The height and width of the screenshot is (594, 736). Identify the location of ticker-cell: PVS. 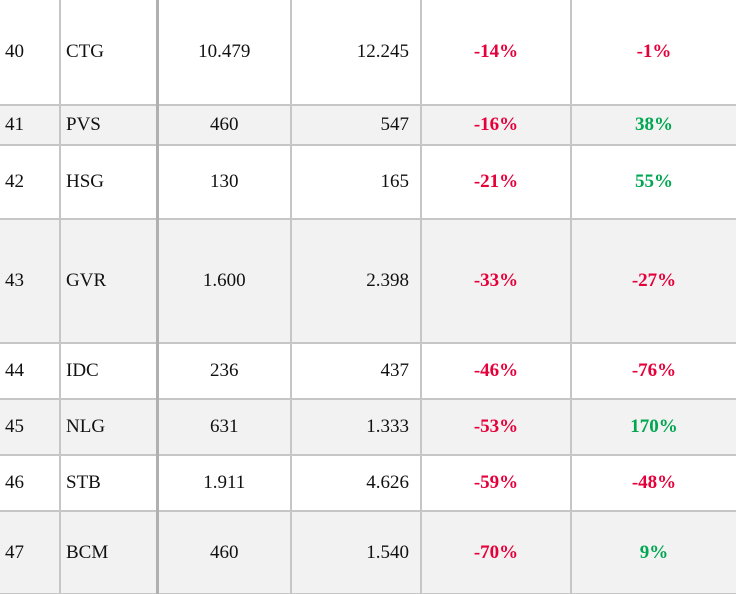
(109, 125).